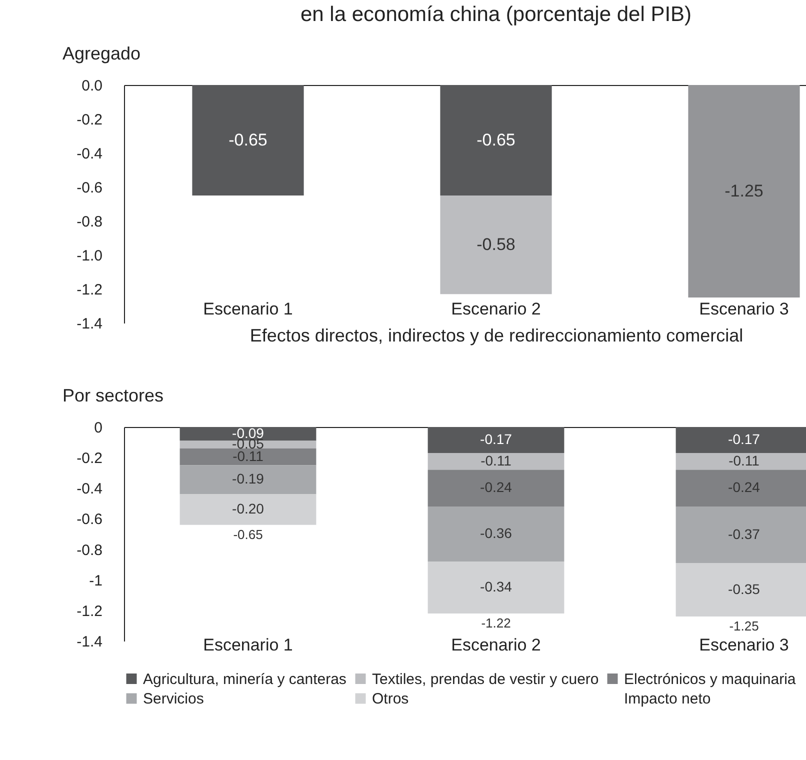 Image resolution: width=806 pixels, height=760 pixels. Describe the element at coordinates (496, 244) in the screenshot. I see `data-label: -0.58` at that location.